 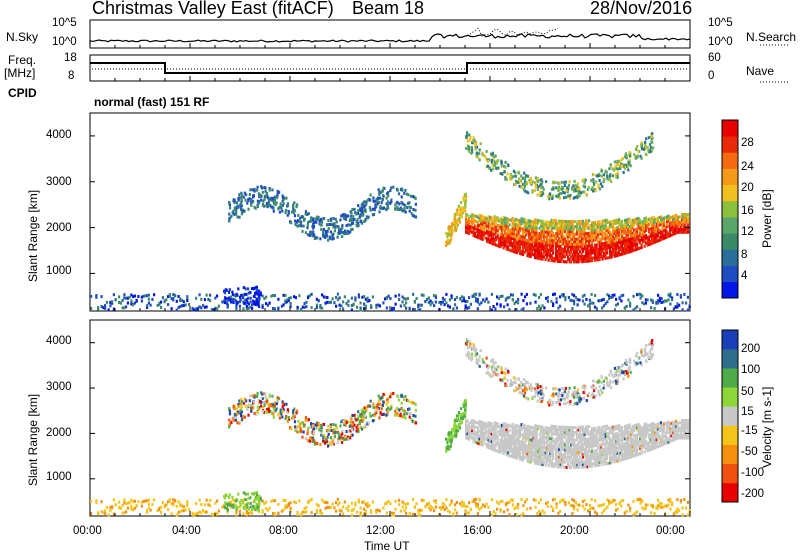 What do you see at coordinates (747, 167) in the screenshot?
I see `power-cb-tick-24: 24` at bounding box center [747, 167].